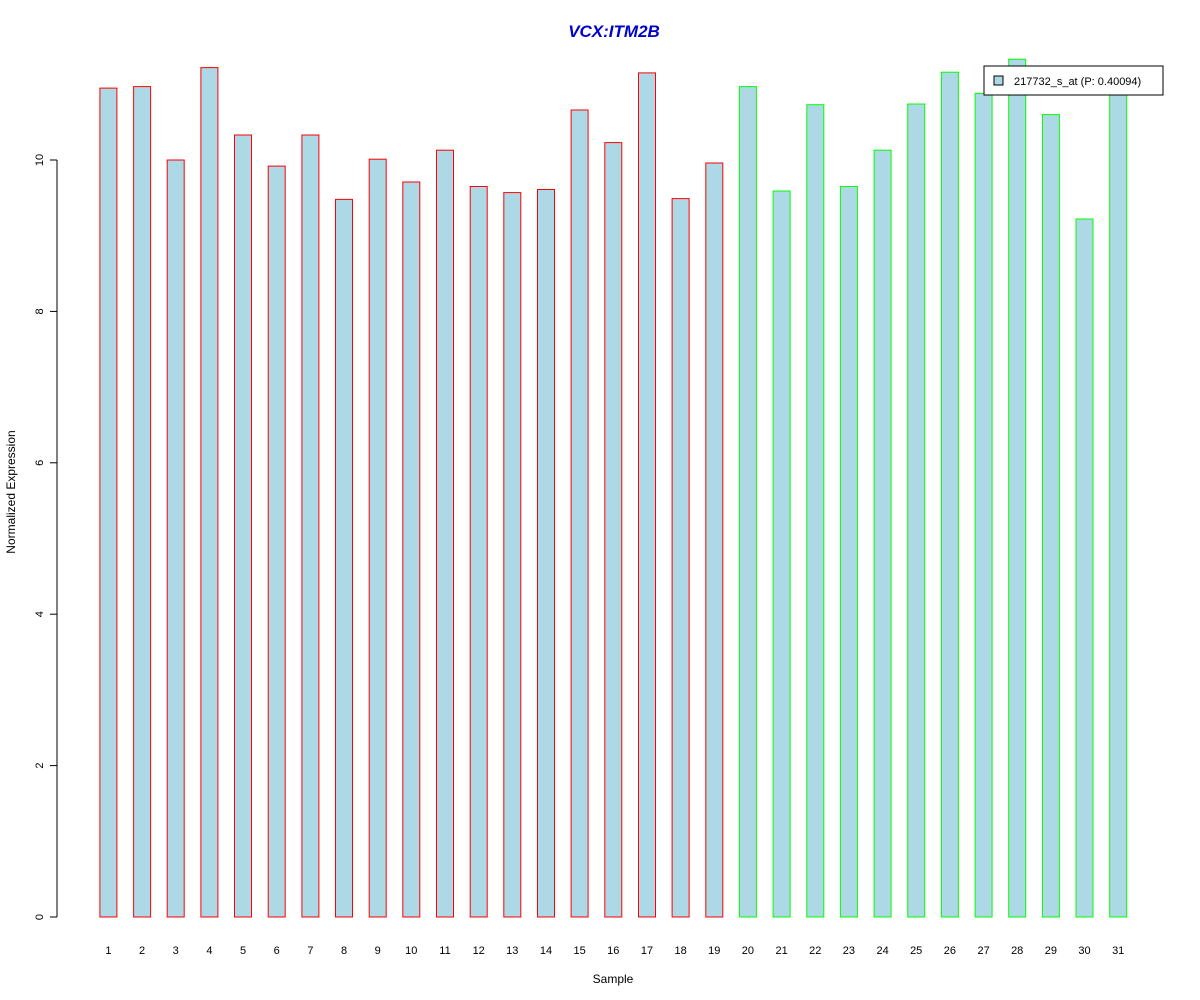 Image resolution: width=1200 pixels, height=1000 pixels. Describe the element at coordinates (916, 951) in the screenshot. I see `x-tick-label: 25` at that location.